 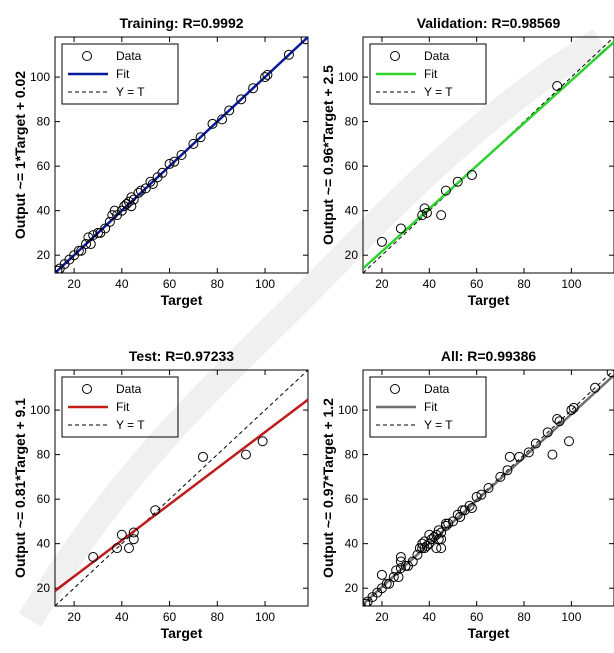 I want to click on chart-title: Training: R=0.9992, so click(x=181, y=23).